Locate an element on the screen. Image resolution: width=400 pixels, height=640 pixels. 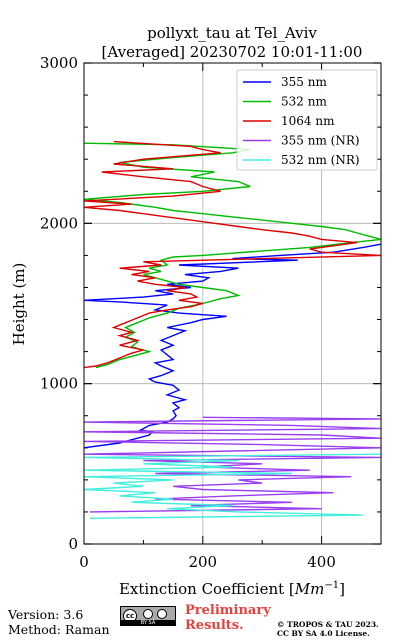
cc-license-badge: cc BY SA is located at coordinates (148, 616).